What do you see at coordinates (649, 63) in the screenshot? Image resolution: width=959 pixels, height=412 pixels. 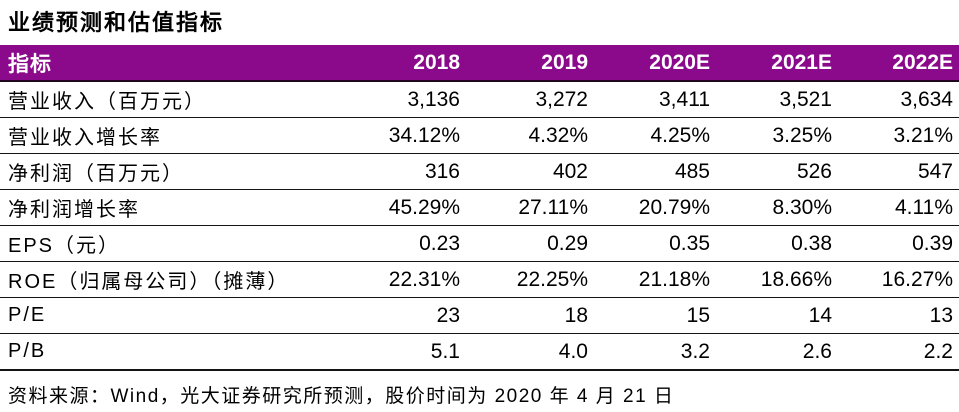 I see `header-year-cell: 2020E` at bounding box center [649, 63].